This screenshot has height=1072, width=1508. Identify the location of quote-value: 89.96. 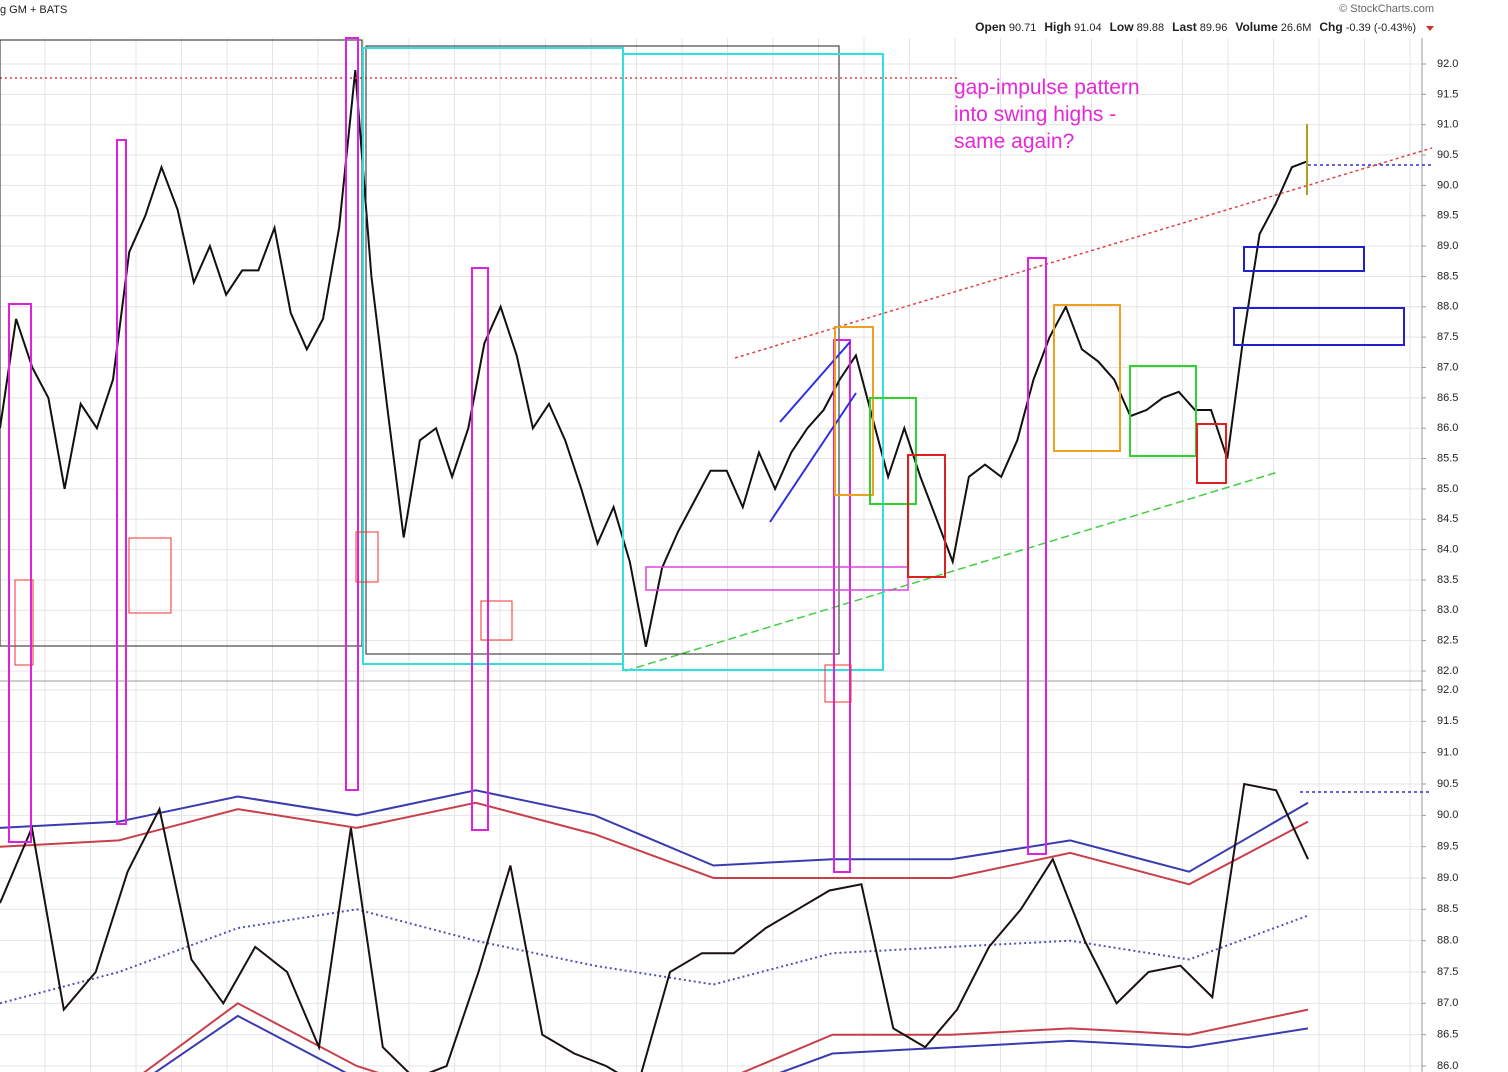
(1213, 28).